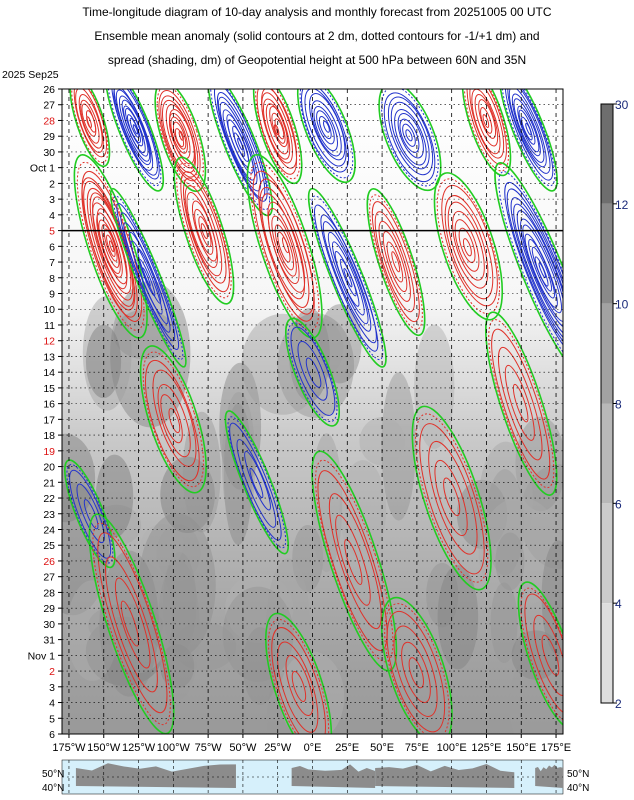 This screenshot has height=800, width=634. What do you see at coordinates (49, 106) in the screenshot?
I see `y-tick-label: 27` at bounding box center [49, 106].